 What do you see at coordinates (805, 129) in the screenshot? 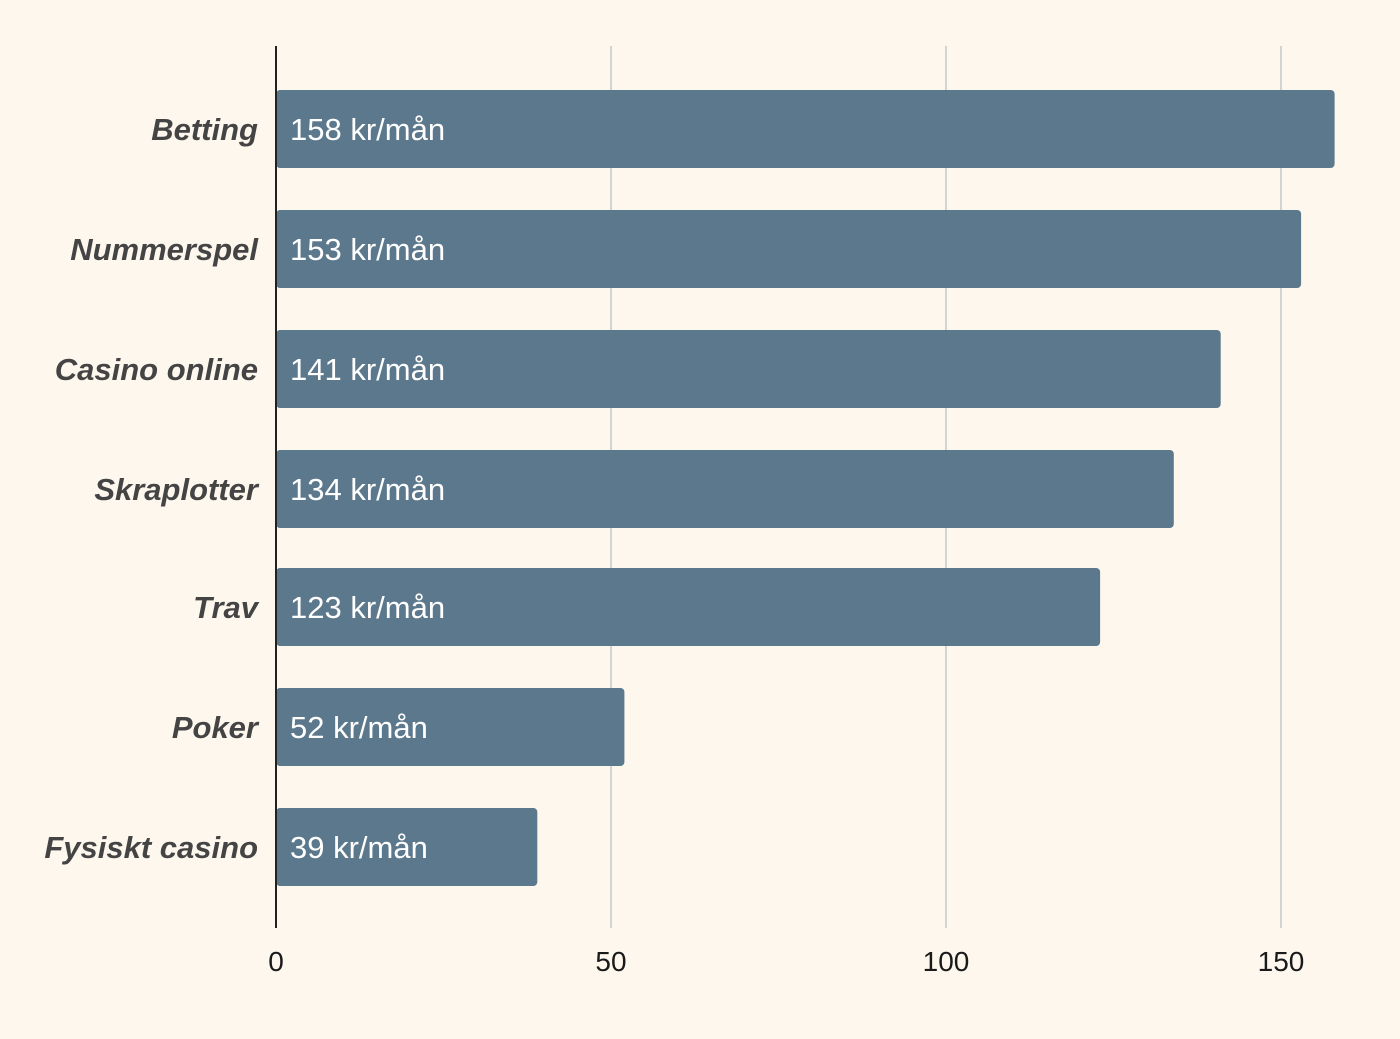
I see `bar-betting` at bounding box center [805, 129].